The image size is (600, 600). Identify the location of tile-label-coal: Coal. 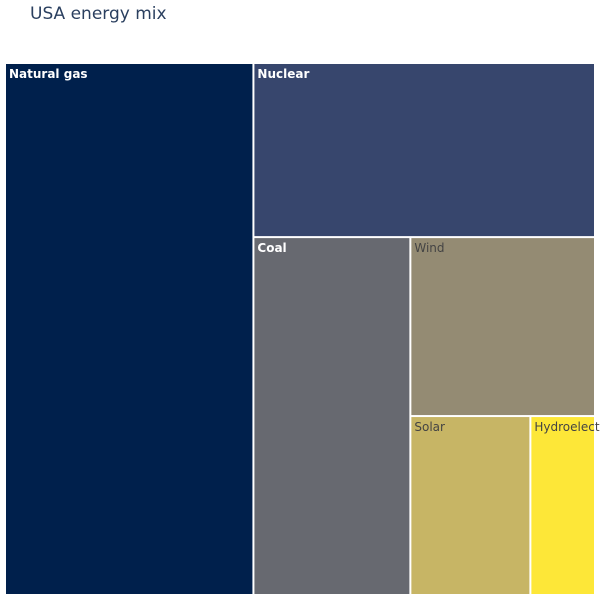
(271, 248).